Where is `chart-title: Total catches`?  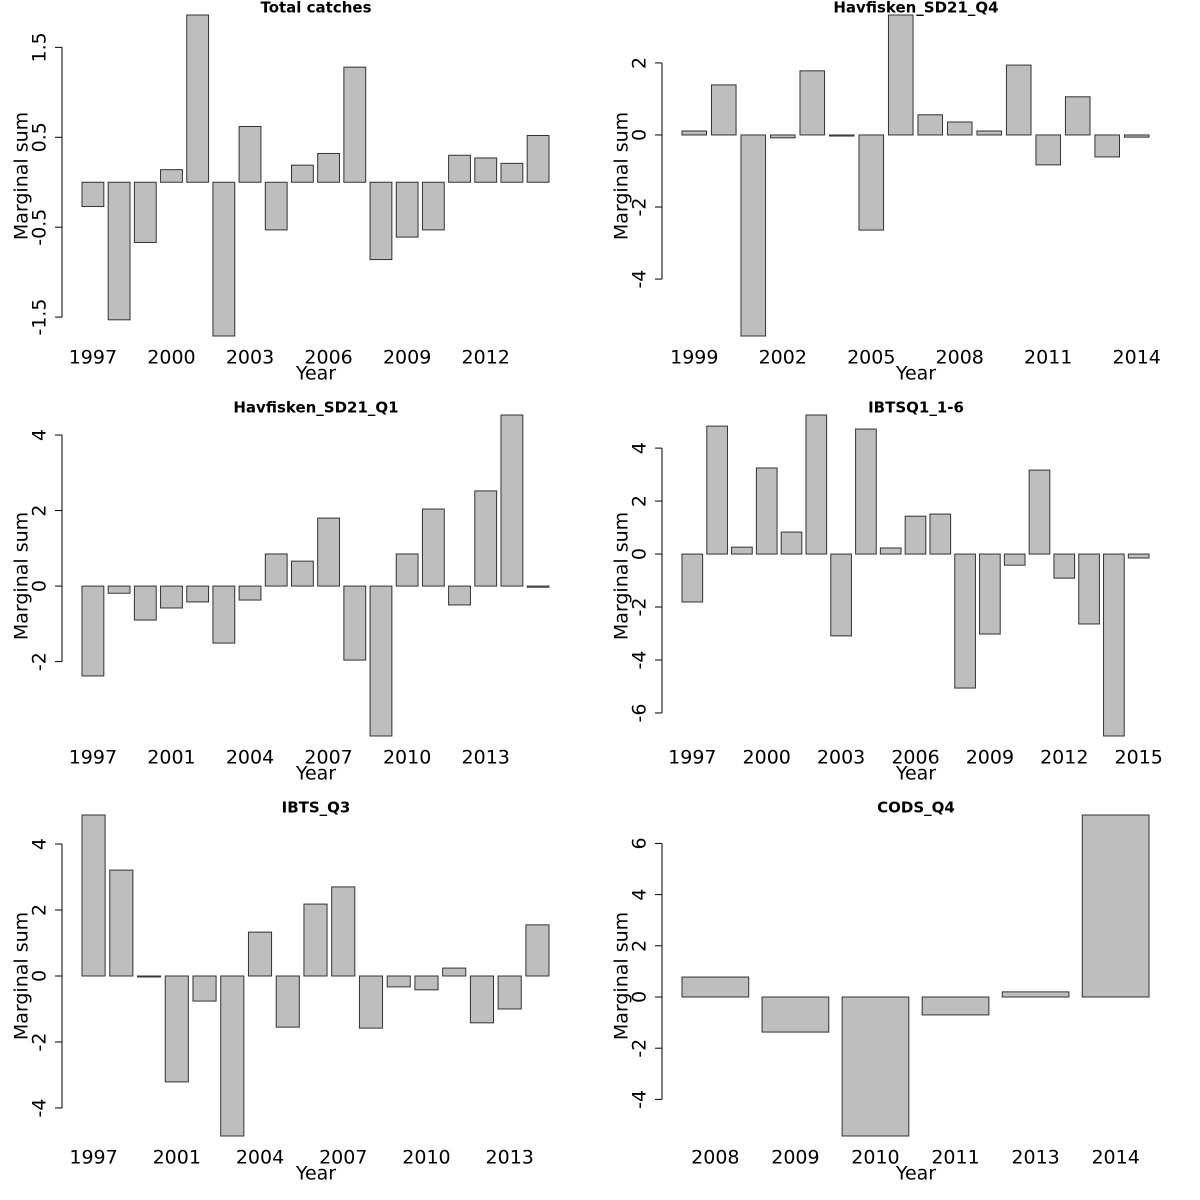
chart-title: Total catches is located at coordinates (315, 8).